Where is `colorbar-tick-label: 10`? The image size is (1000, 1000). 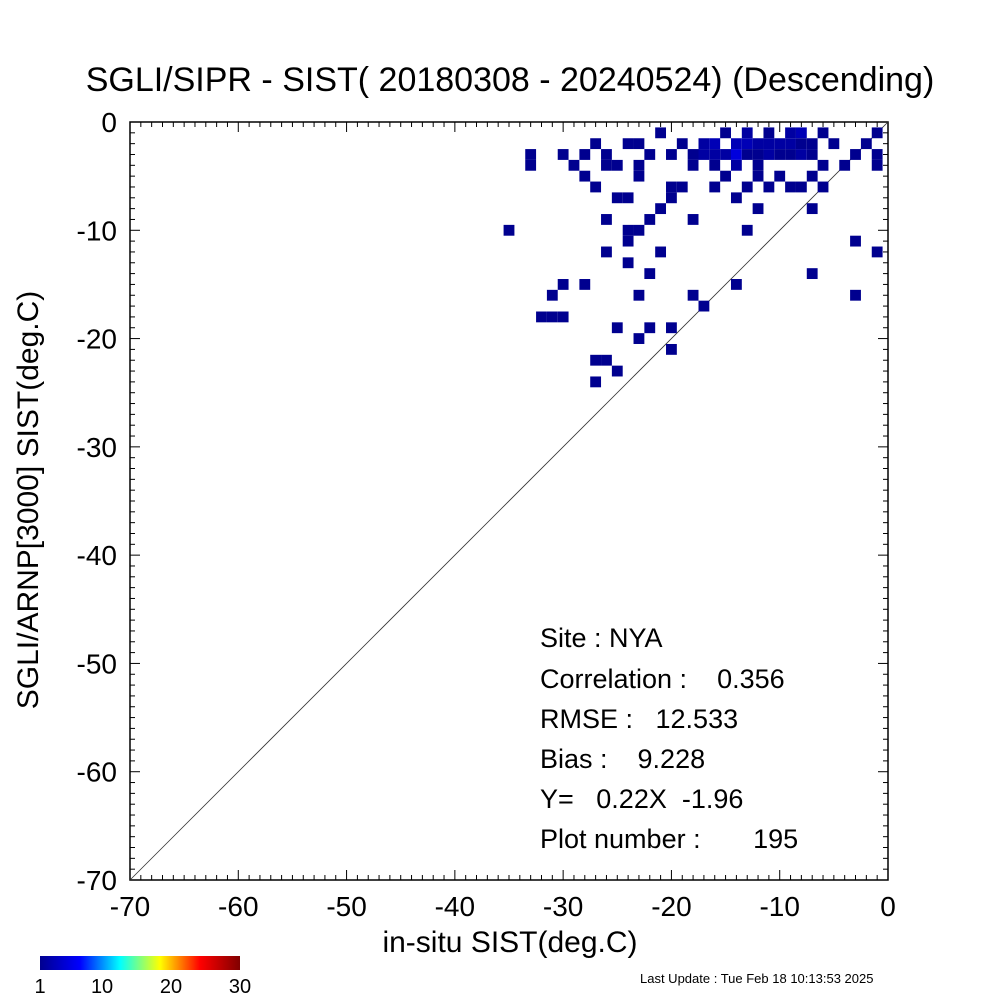
colorbar-tick-label: 10 is located at coordinates (102, 987).